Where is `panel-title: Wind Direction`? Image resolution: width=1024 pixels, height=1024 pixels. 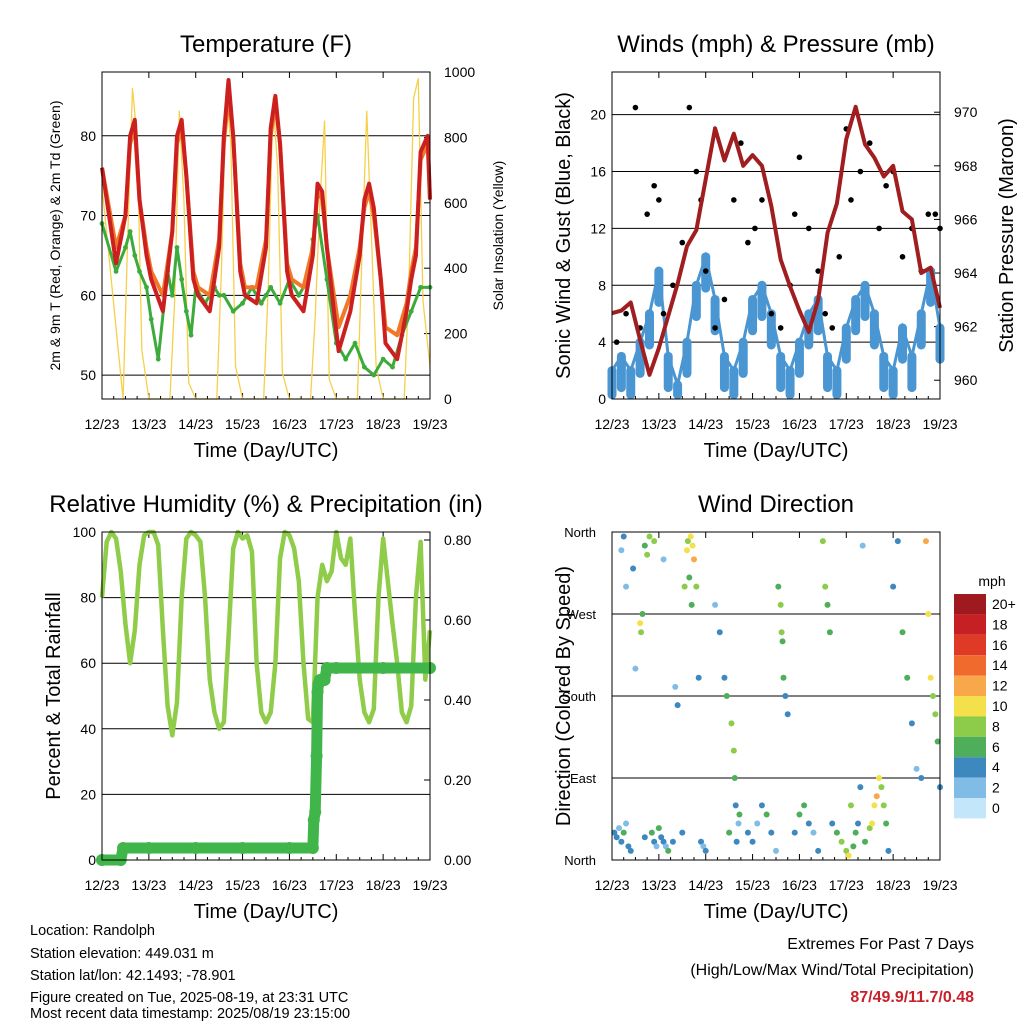 panel-title: Wind Direction is located at coordinates (776, 504).